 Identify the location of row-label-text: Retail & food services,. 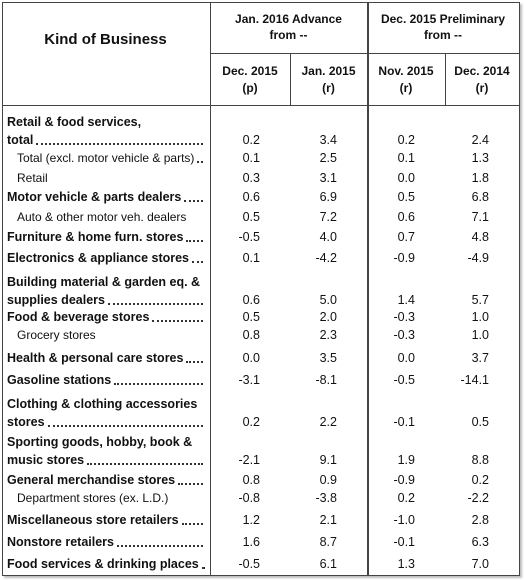
(74, 122).